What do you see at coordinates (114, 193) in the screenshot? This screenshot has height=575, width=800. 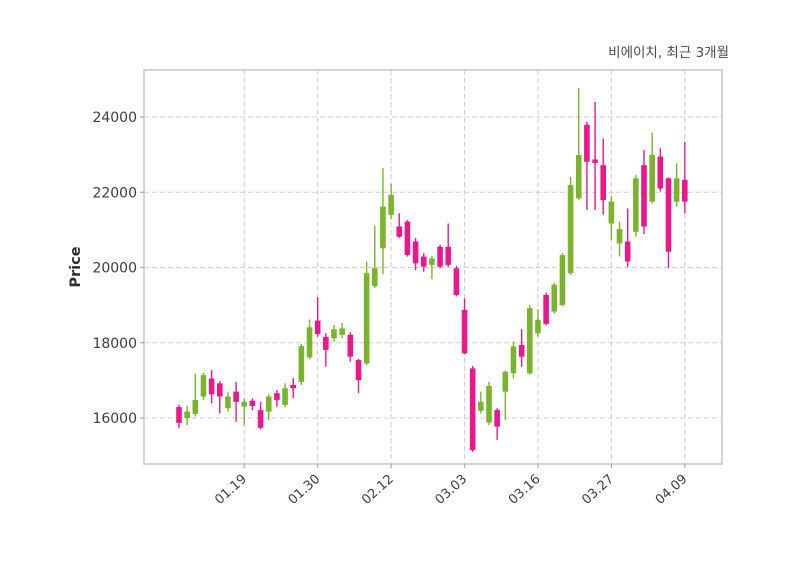 I see `y-tick-label: 22000` at bounding box center [114, 193].